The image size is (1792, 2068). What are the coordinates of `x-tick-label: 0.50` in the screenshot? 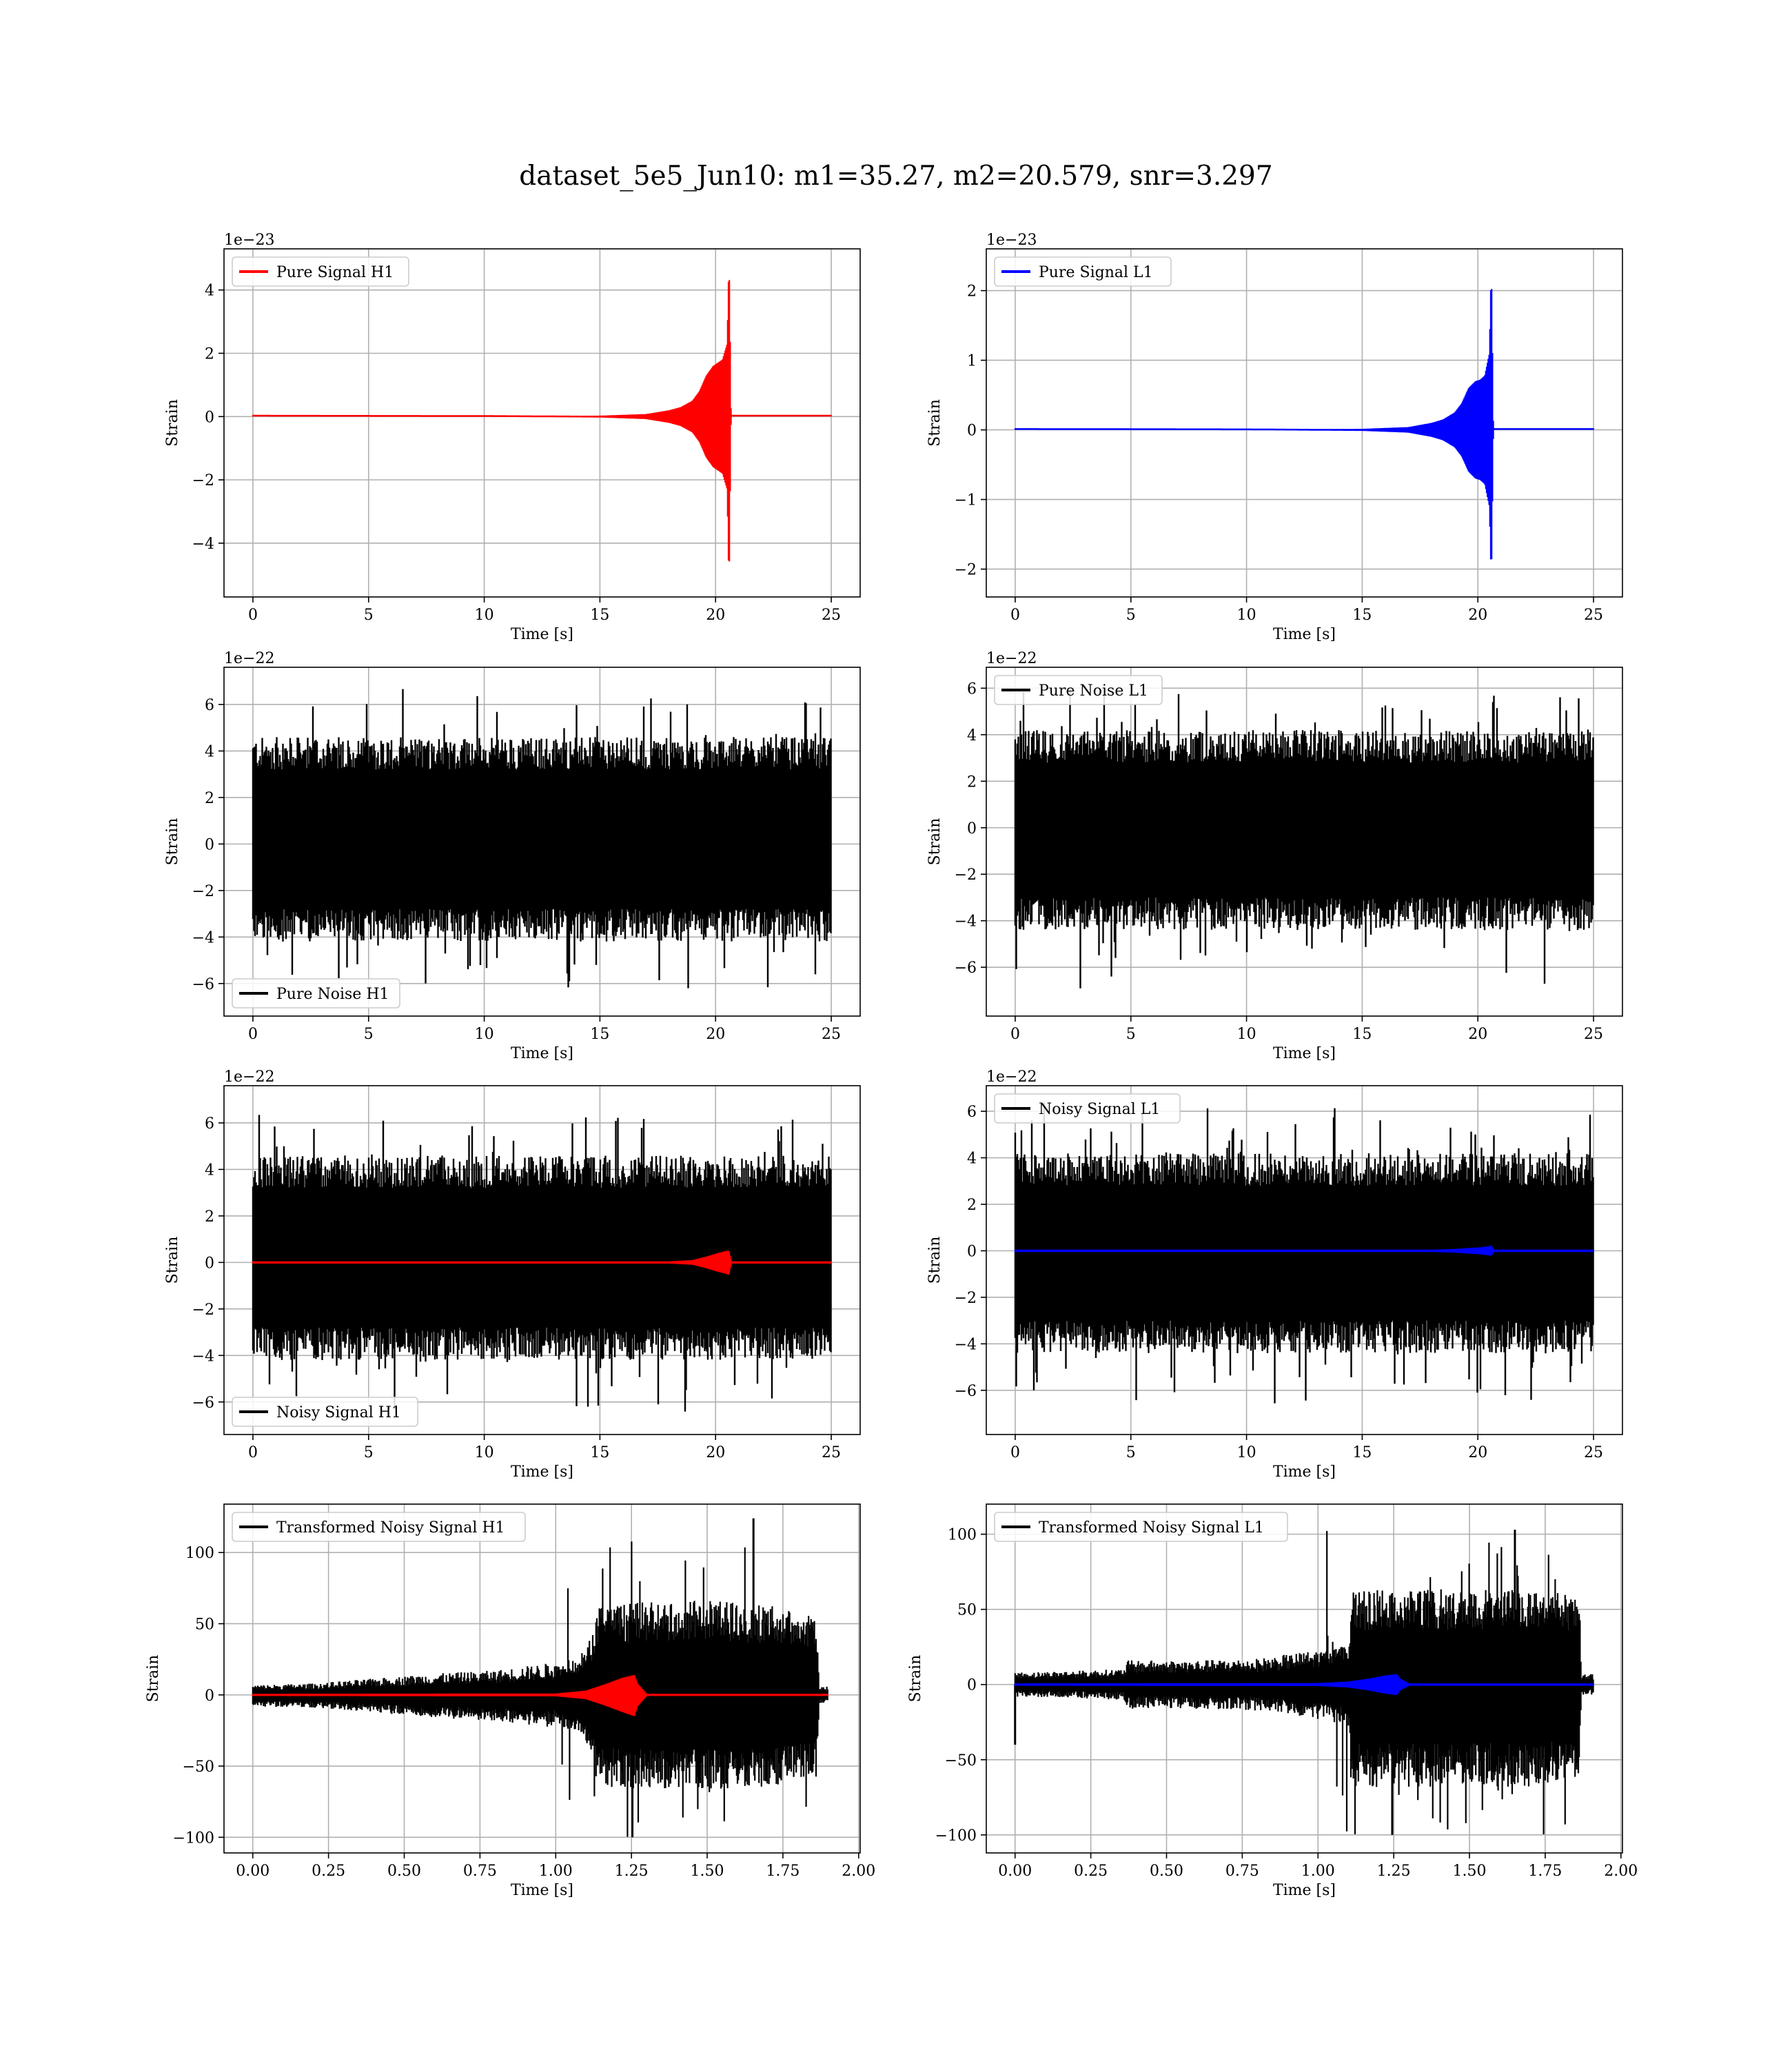 It's located at (1166, 1871).